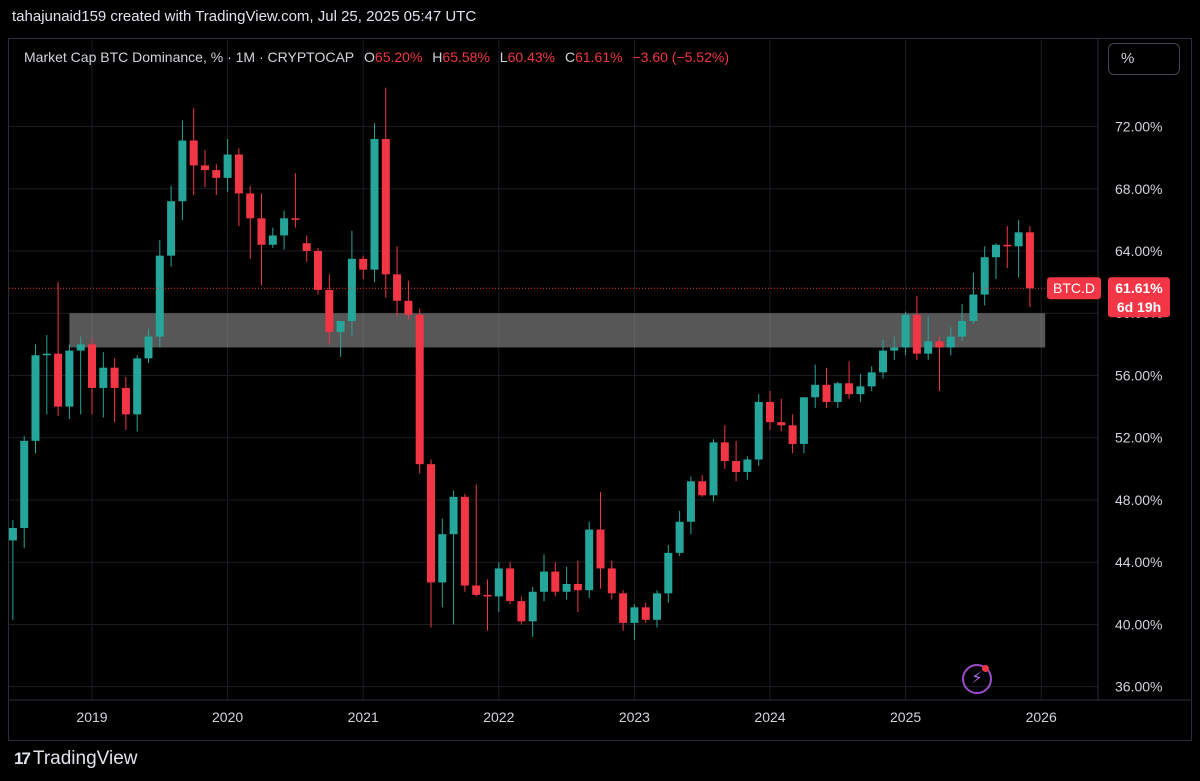  I want to click on tradingview-logo: 17 TradingView, so click(75, 759).